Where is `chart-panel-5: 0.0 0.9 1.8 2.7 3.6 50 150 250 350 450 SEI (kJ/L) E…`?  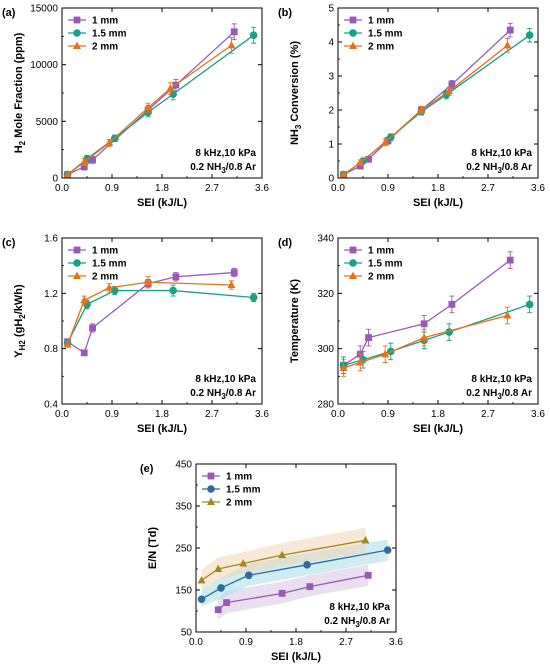 chart-panel-5: 0.0 0.9 1.8 2.7 3.6 50 150 250 350 450 SEI (kJ/L) E… is located at coordinates (271, 562).